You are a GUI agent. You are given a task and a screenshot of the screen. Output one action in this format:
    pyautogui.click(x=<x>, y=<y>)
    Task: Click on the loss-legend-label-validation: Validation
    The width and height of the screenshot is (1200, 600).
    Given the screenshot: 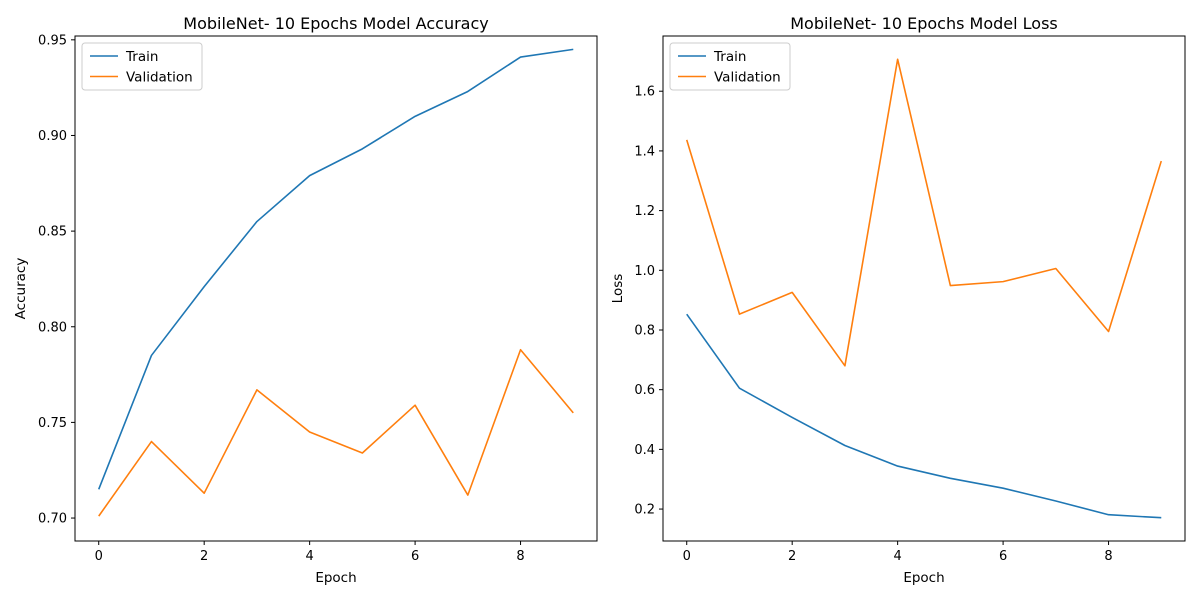 What is the action you would take?
    pyautogui.click(x=747, y=78)
    